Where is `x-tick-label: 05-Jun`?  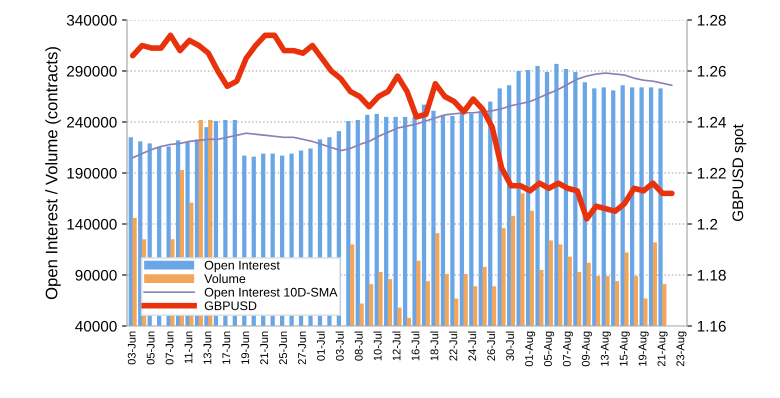
x-tick-label: 05-Jun is located at coordinates (150, 348).